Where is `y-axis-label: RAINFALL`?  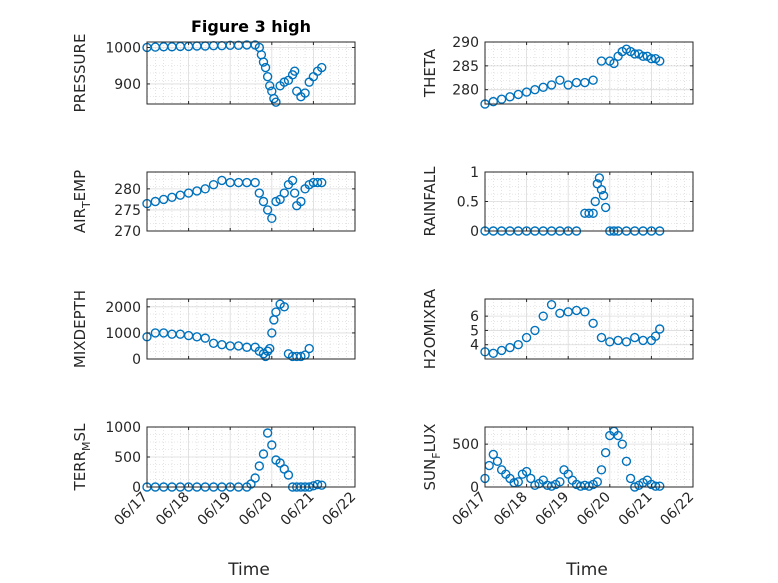
y-axis-label: RAINFALL is located at coordinates (430, 201).